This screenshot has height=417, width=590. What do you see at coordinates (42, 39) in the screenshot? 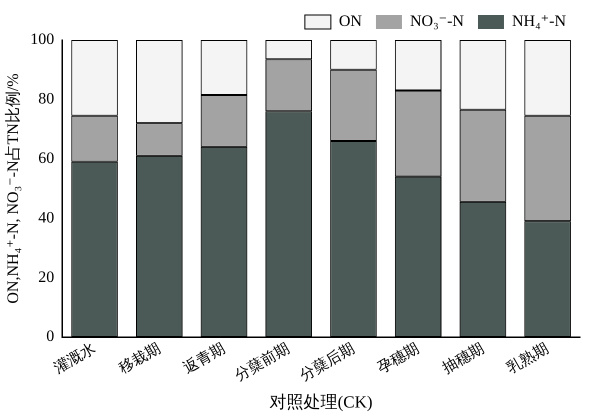
I see `y-tick-label: 100` at bounding box center [42, 39].